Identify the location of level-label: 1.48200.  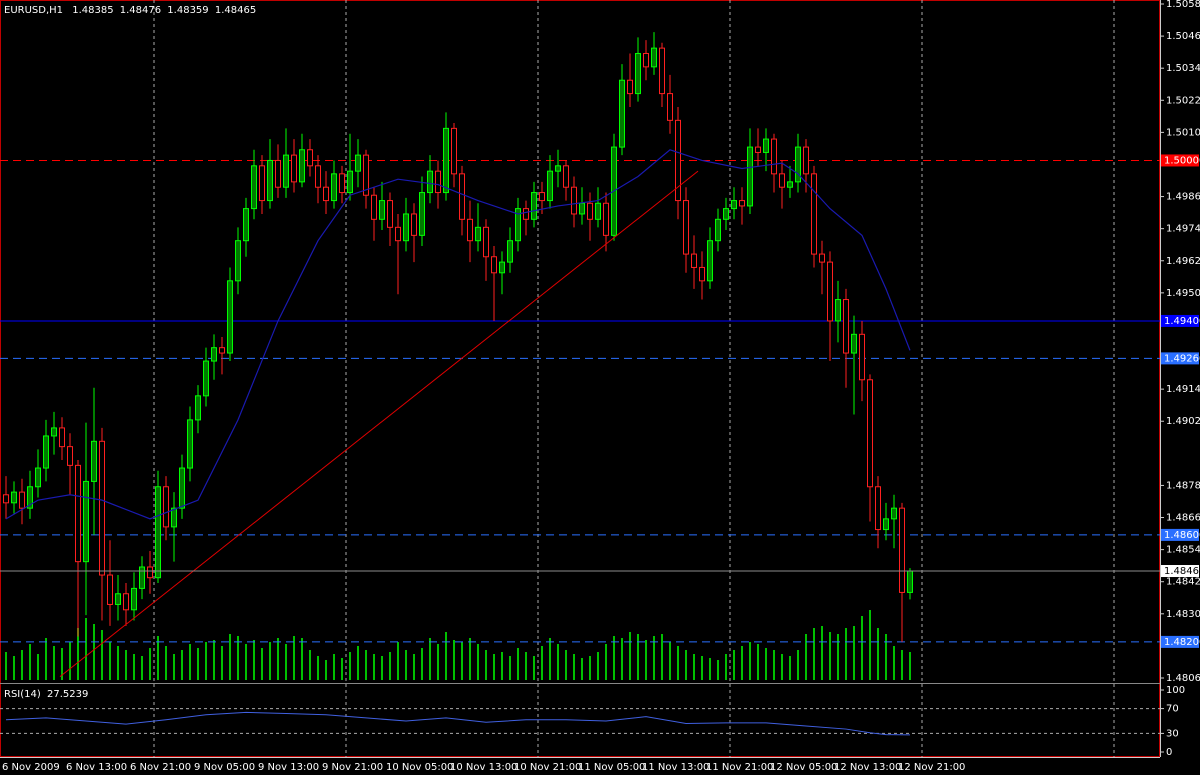
(1182, 642).